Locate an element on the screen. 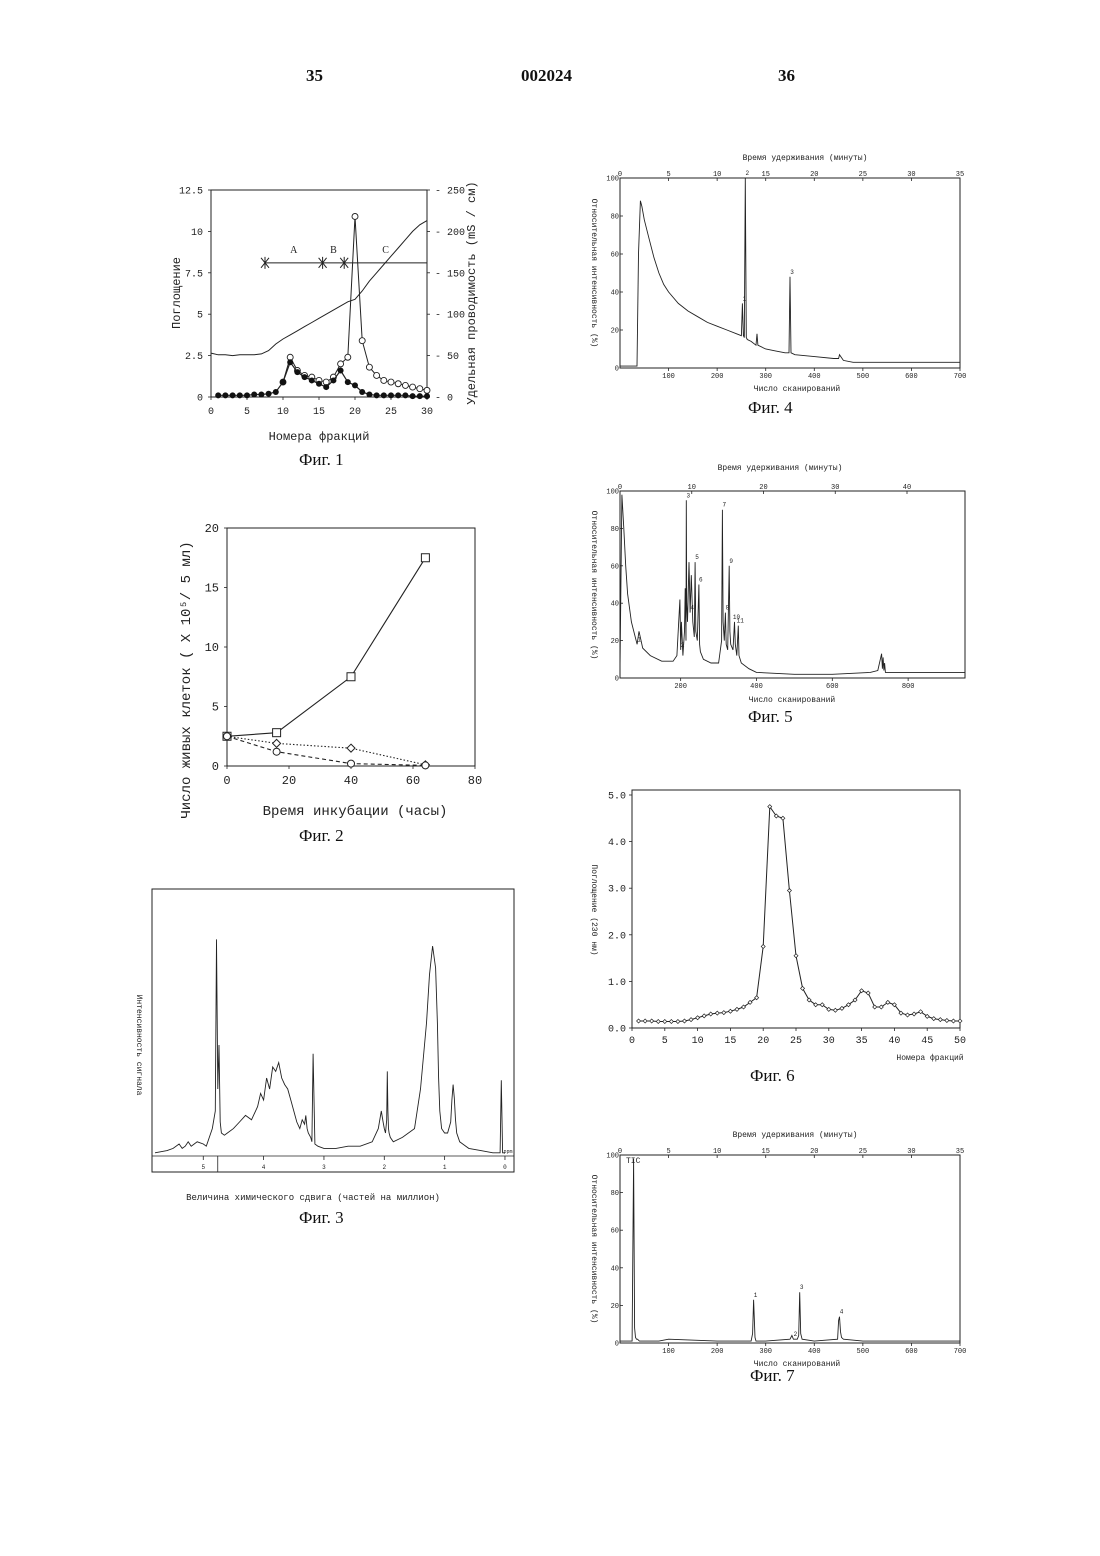 The height and width of the screenshot is (1556, 1100). fig7-caption: Фиг. 7 is located at coordinates (772, 1376).